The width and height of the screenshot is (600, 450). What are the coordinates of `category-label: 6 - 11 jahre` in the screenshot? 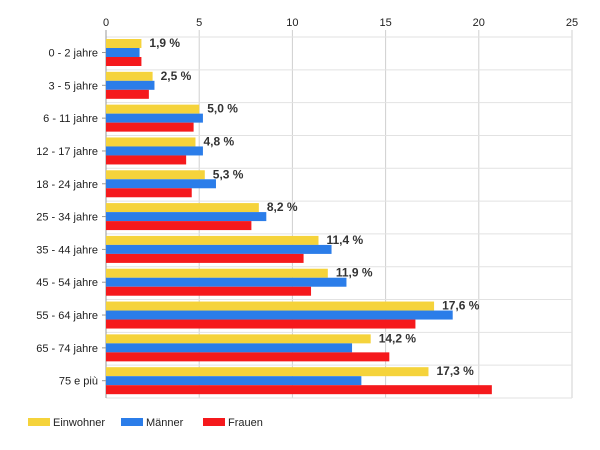 It's located at (70, 119).